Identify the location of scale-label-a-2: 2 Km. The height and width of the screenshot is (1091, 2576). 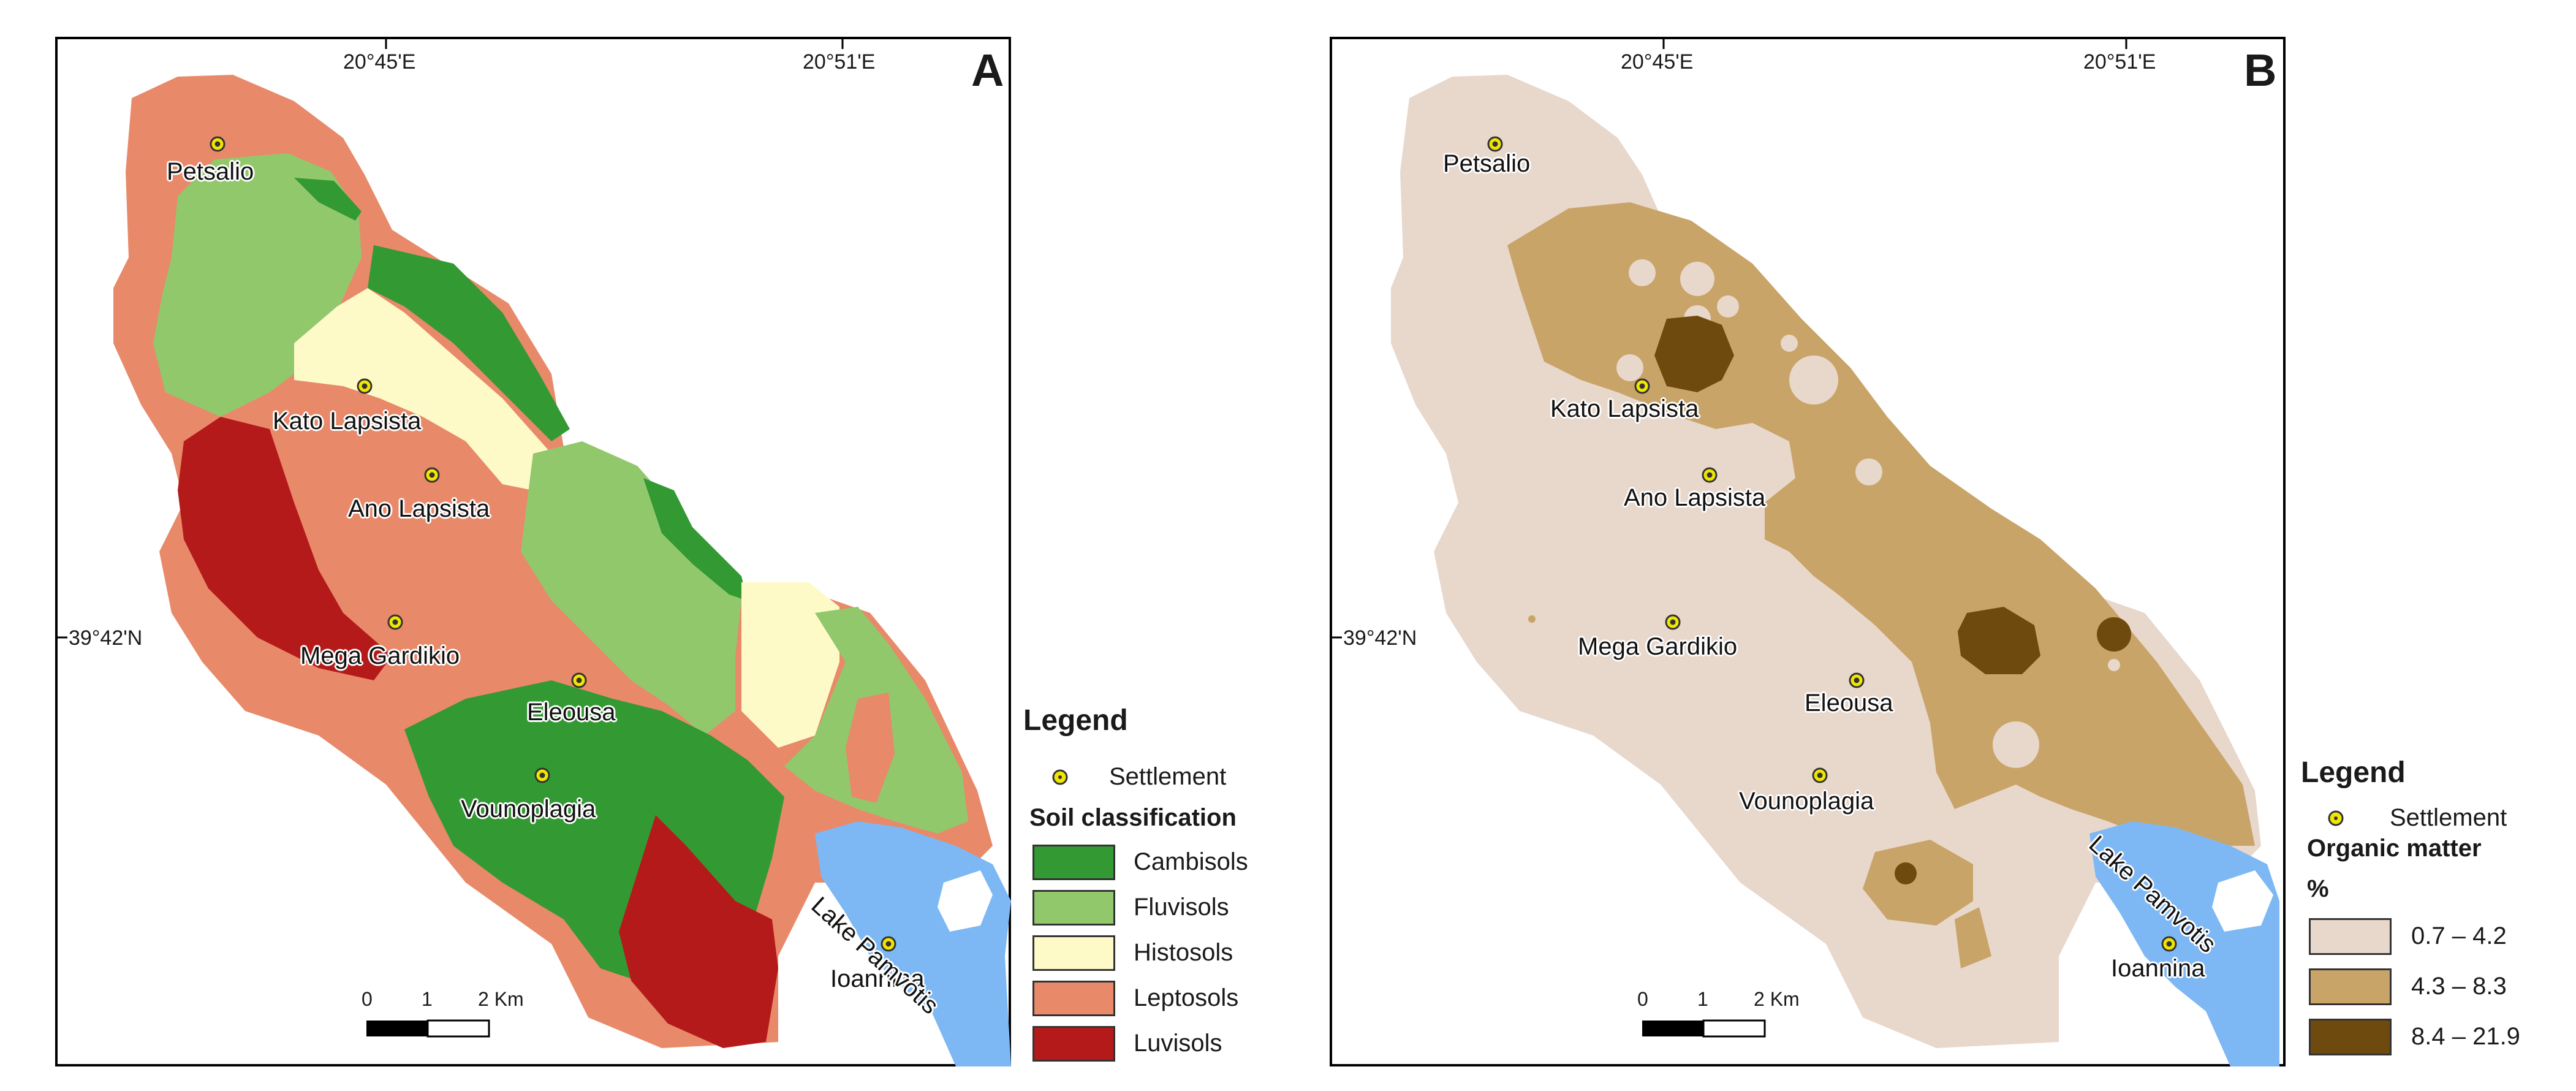
(501, 999).